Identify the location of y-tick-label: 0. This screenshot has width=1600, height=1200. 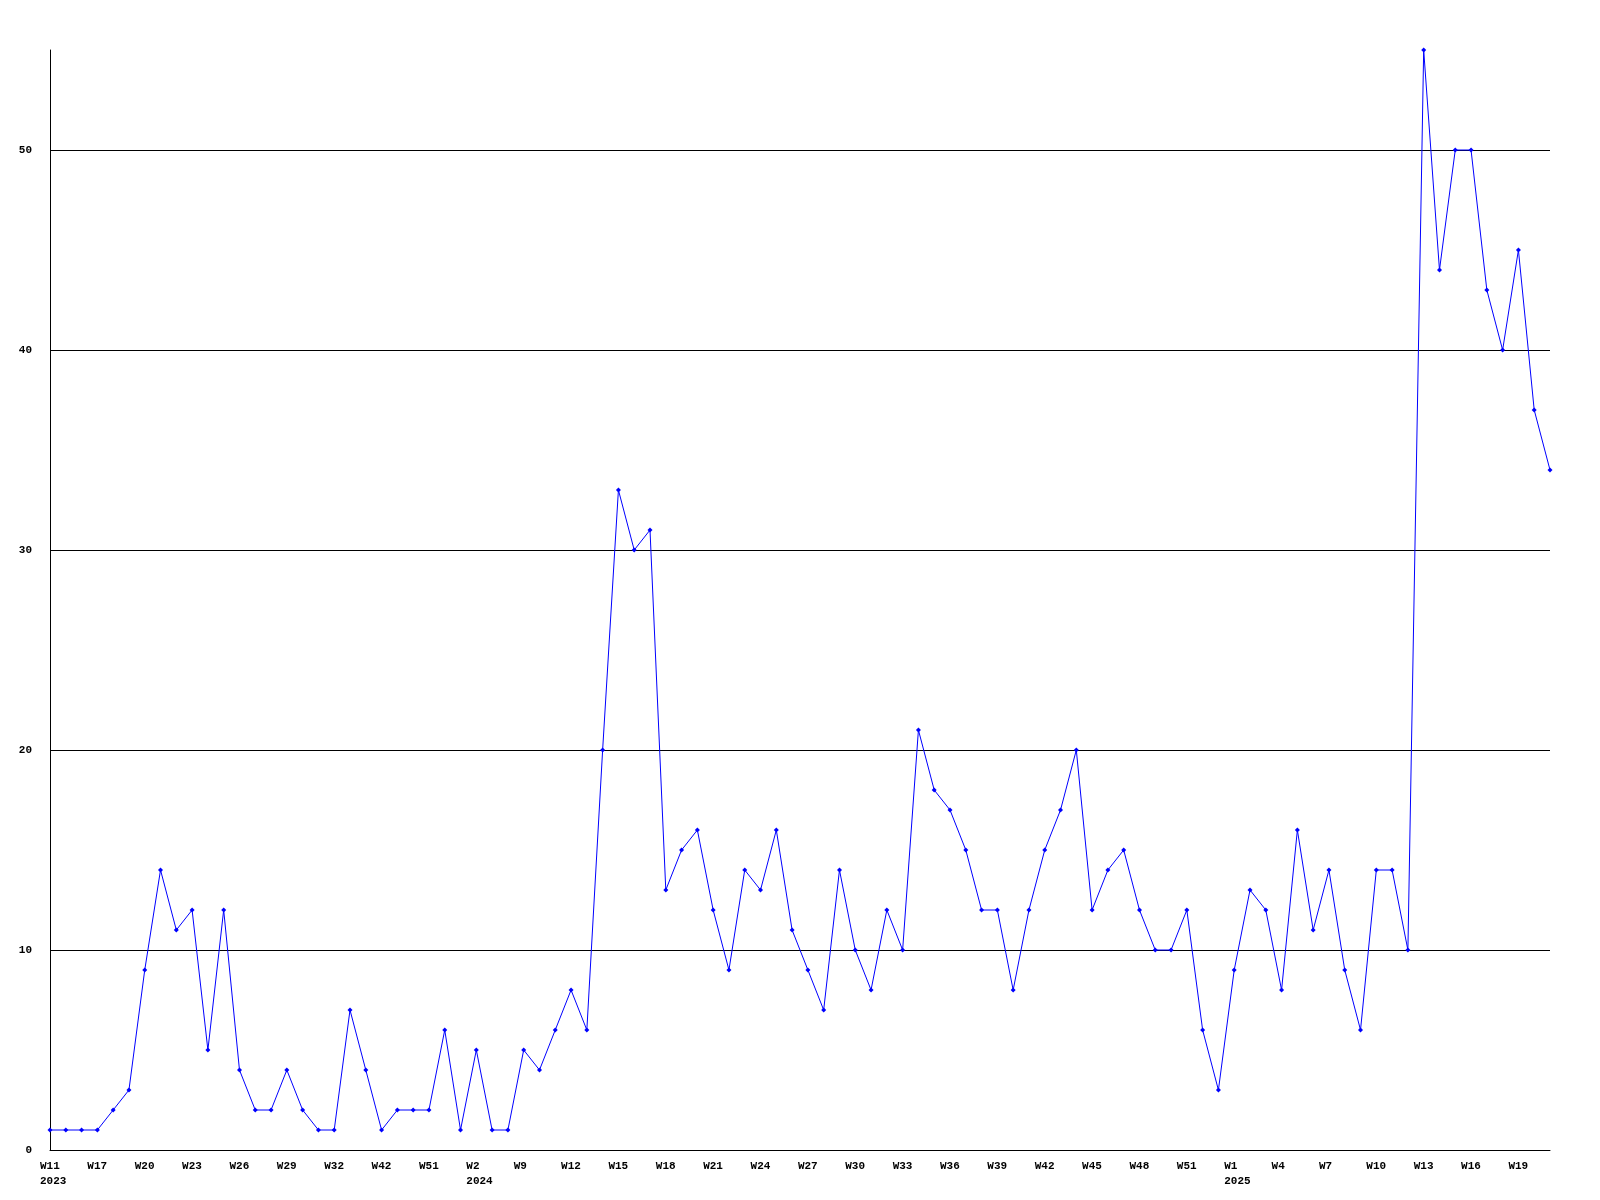
(28, 1150).